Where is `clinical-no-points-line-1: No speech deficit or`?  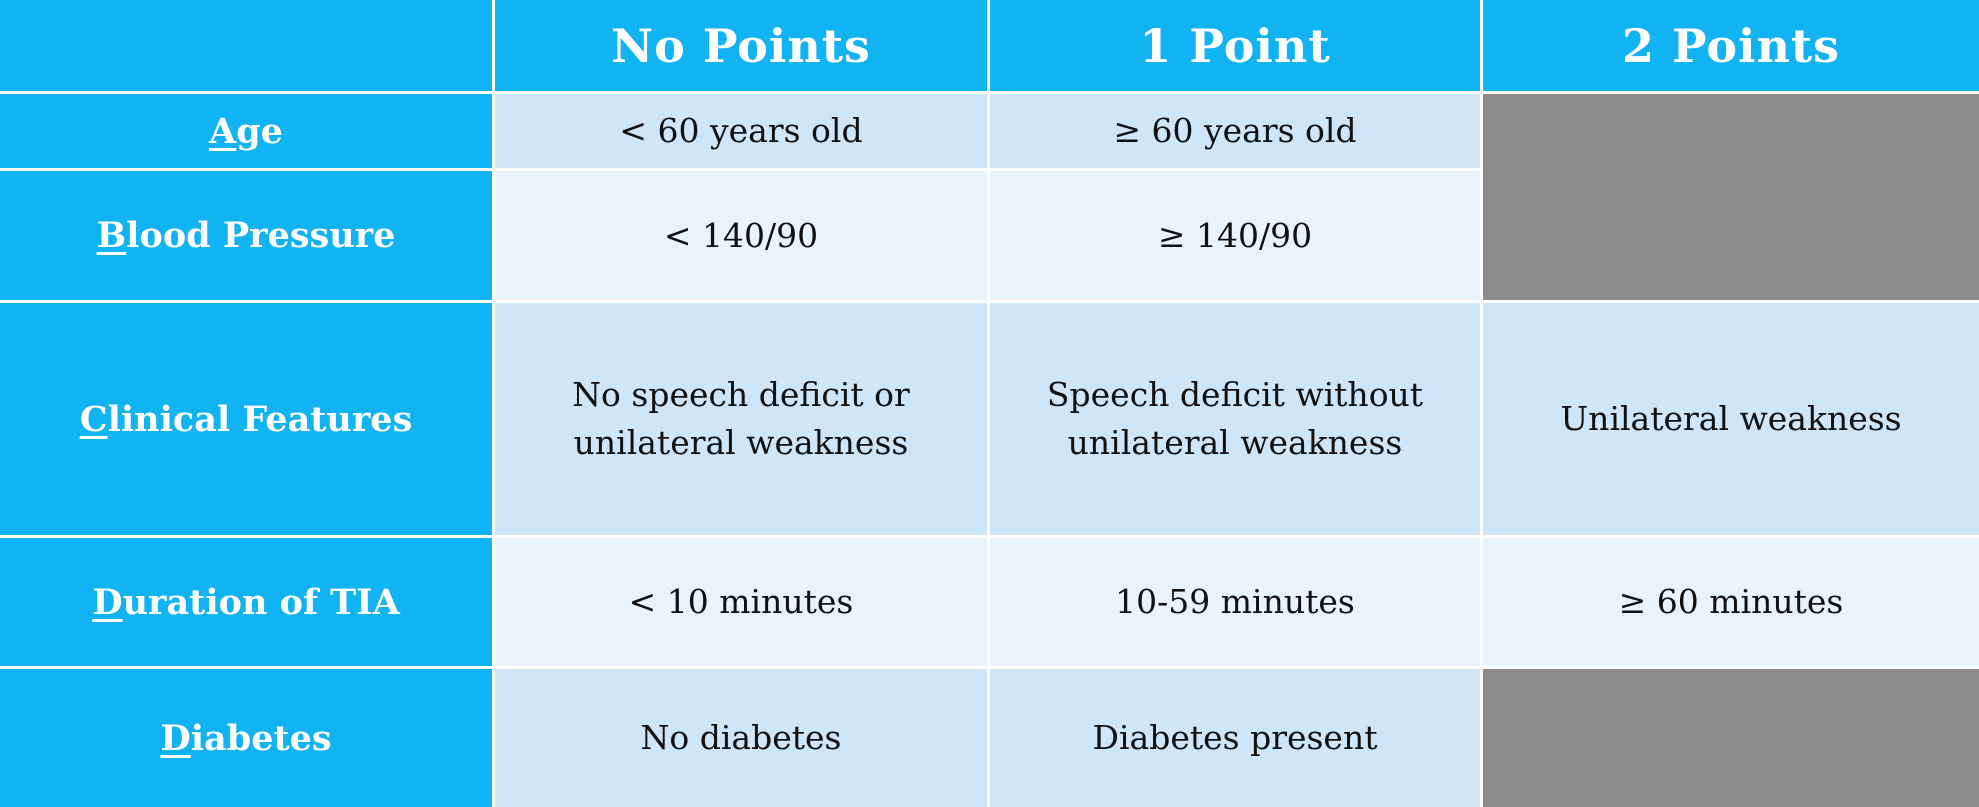
clinical-no-points-line-1: No speech deficit or is located at coordinates (741, 395).